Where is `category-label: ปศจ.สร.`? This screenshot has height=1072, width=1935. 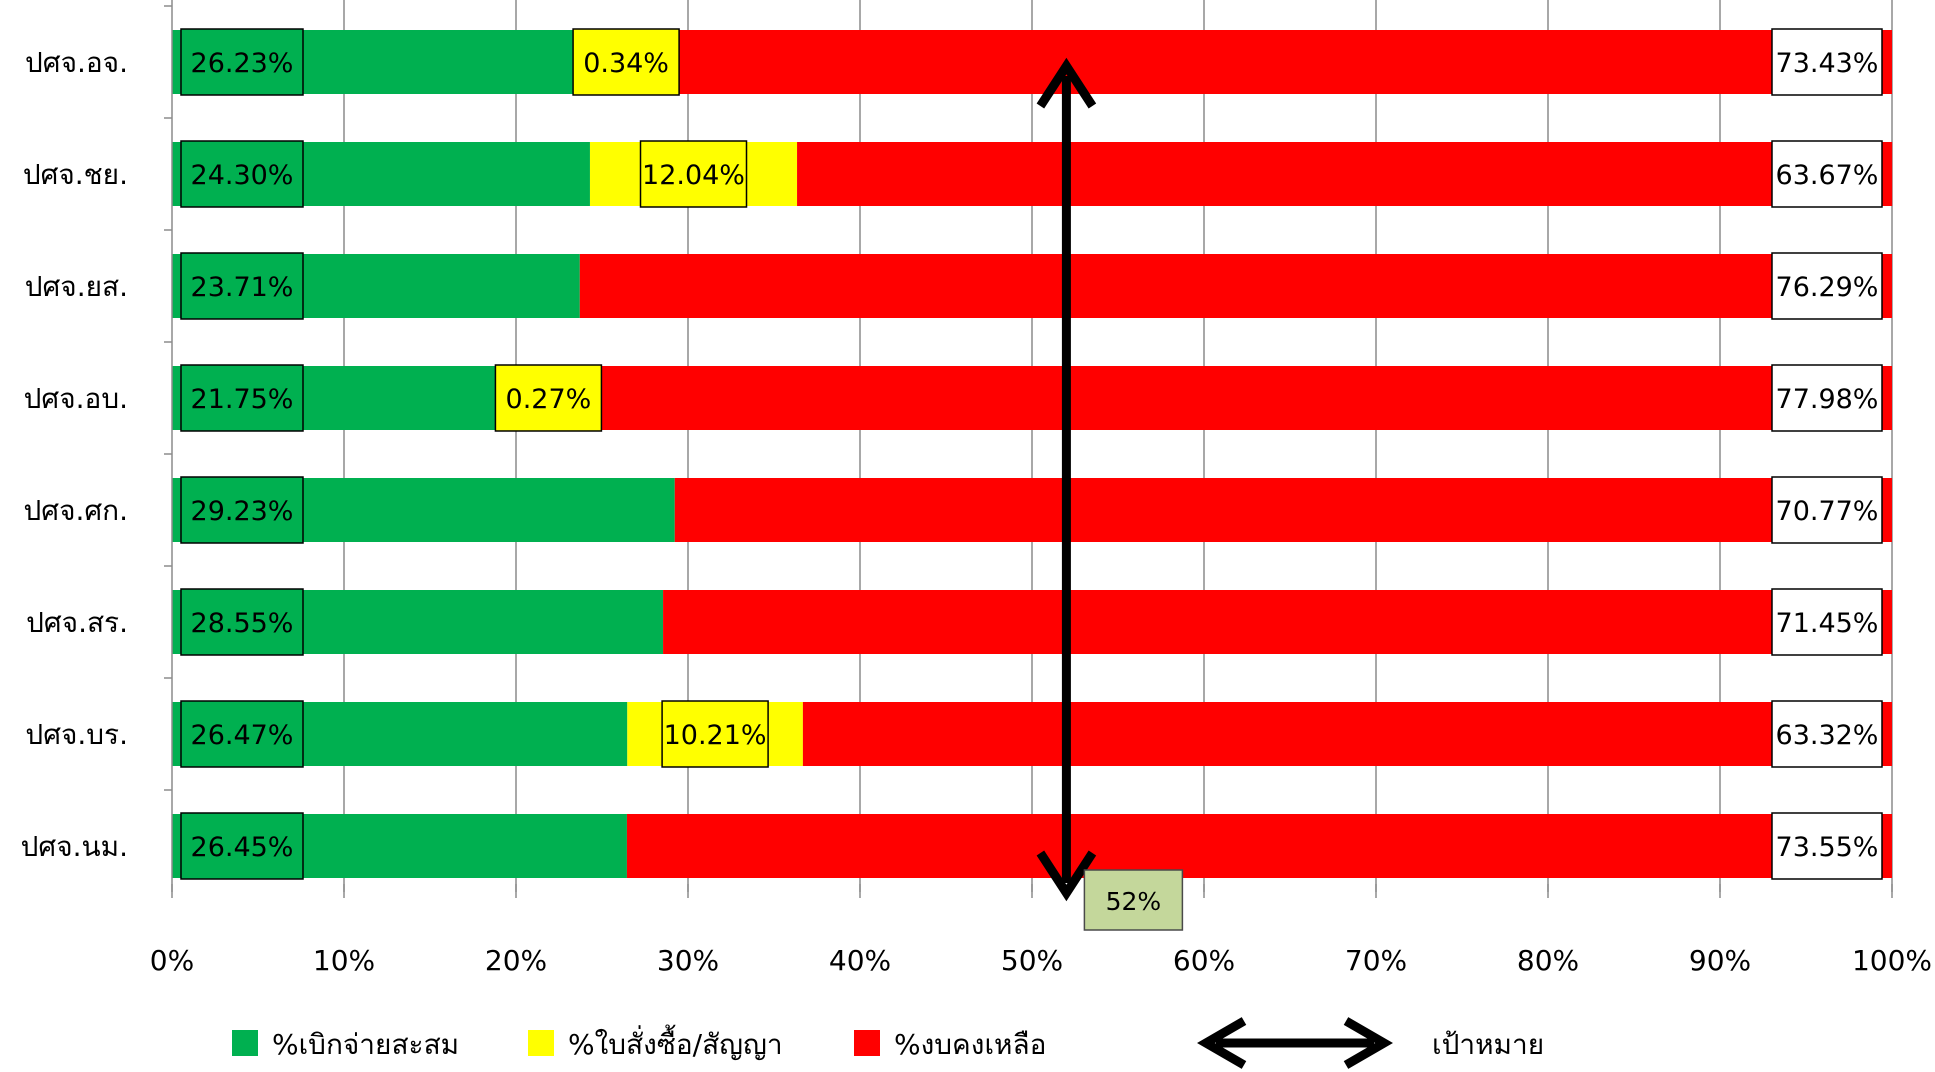
category-label: ปศจ.สร. is located at coordinates (77, 622).